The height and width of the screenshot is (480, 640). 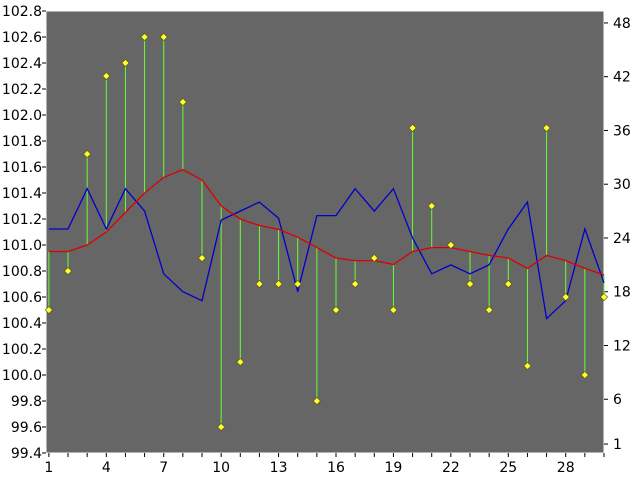 What do you see at coordinates (22, 38) in the screenshot?
I see `left-axis-tick-label: 102.6` at bounding box center [22, 38].